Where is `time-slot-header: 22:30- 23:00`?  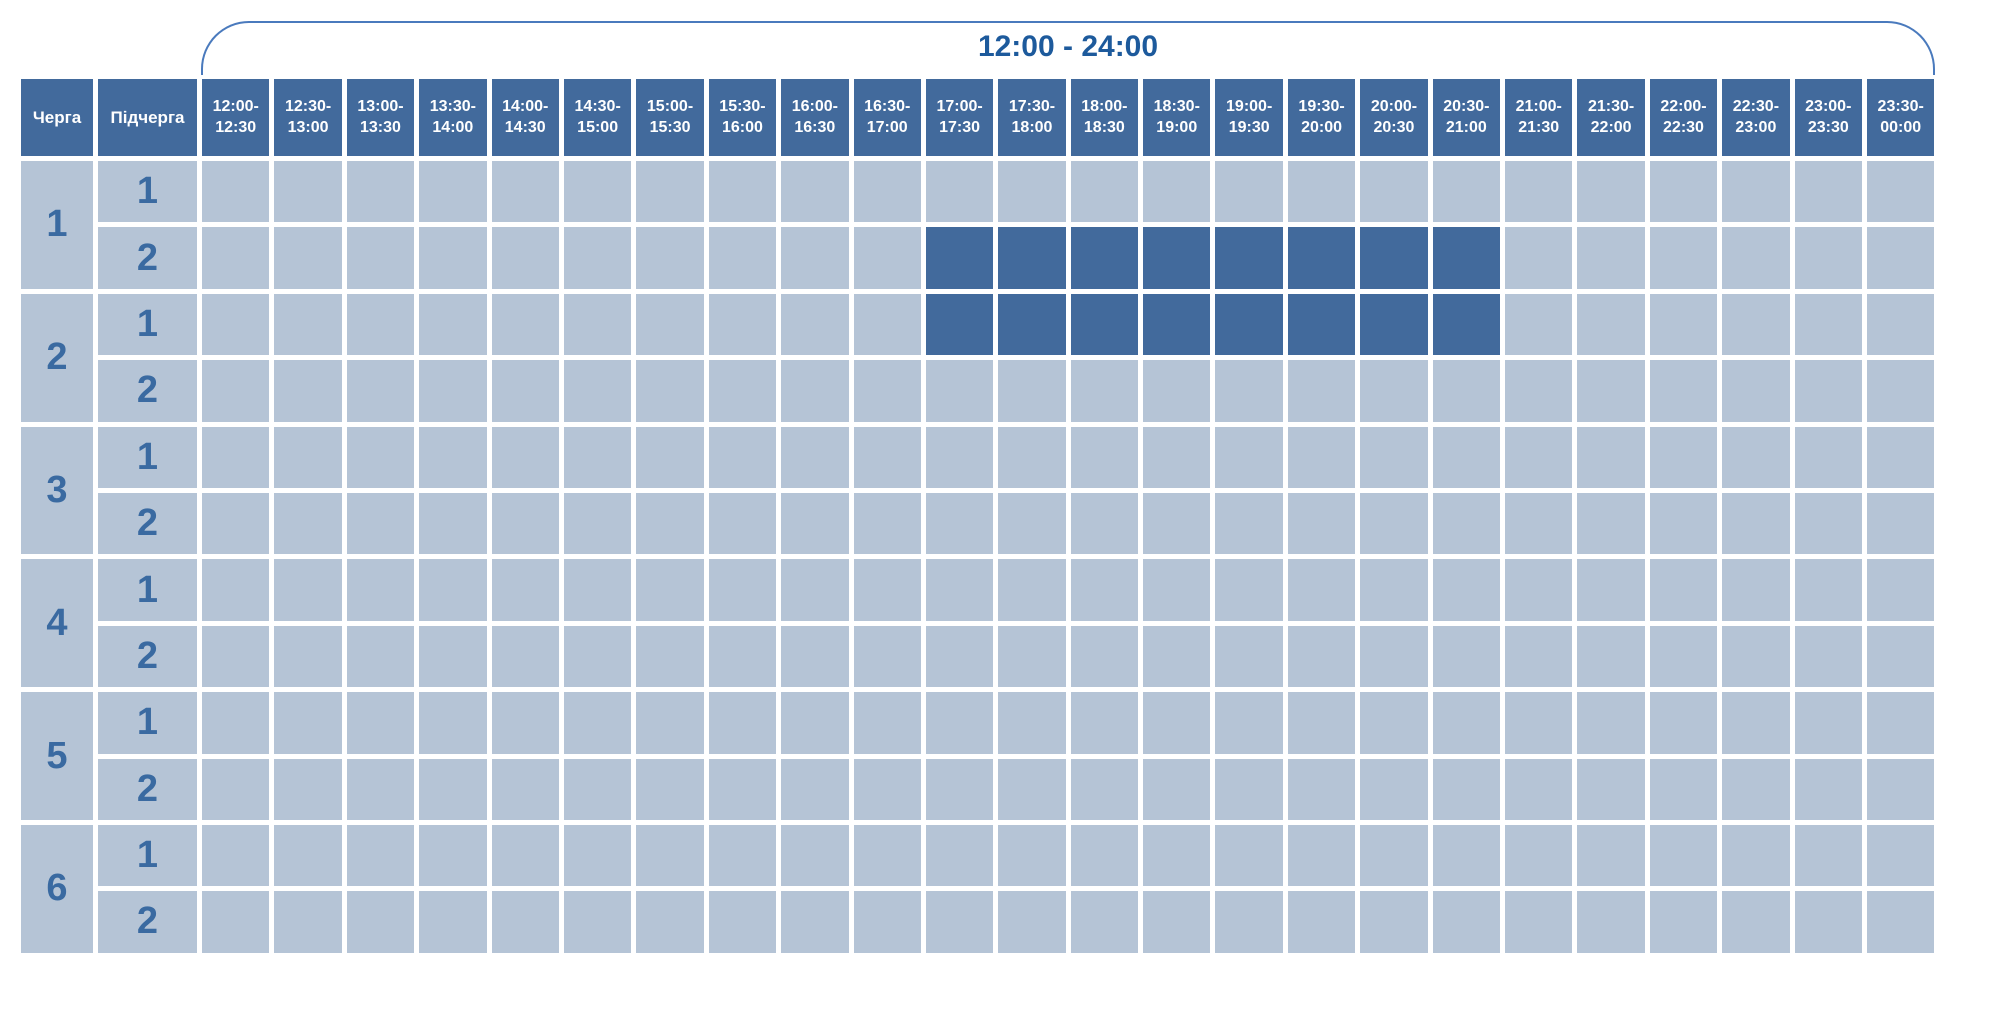 time-slot-header: 22:30- 23:00 is located at coordinates (1756, 117).